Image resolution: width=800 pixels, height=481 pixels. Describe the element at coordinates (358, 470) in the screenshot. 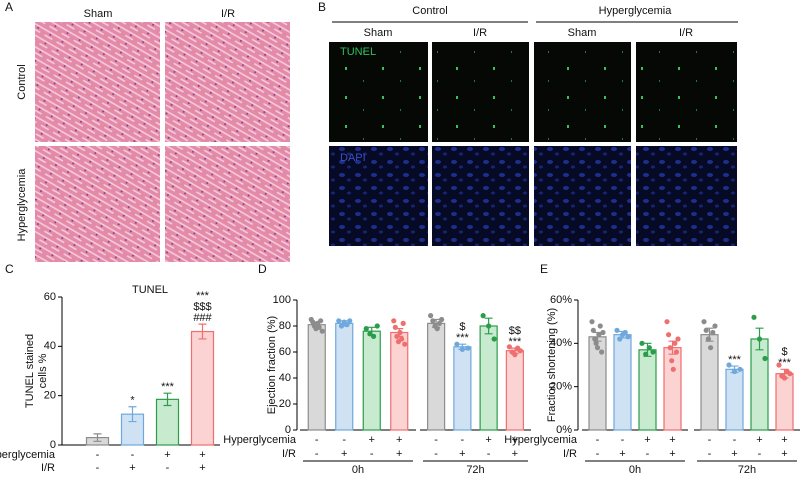

I see `group-label: 0h` at that location.